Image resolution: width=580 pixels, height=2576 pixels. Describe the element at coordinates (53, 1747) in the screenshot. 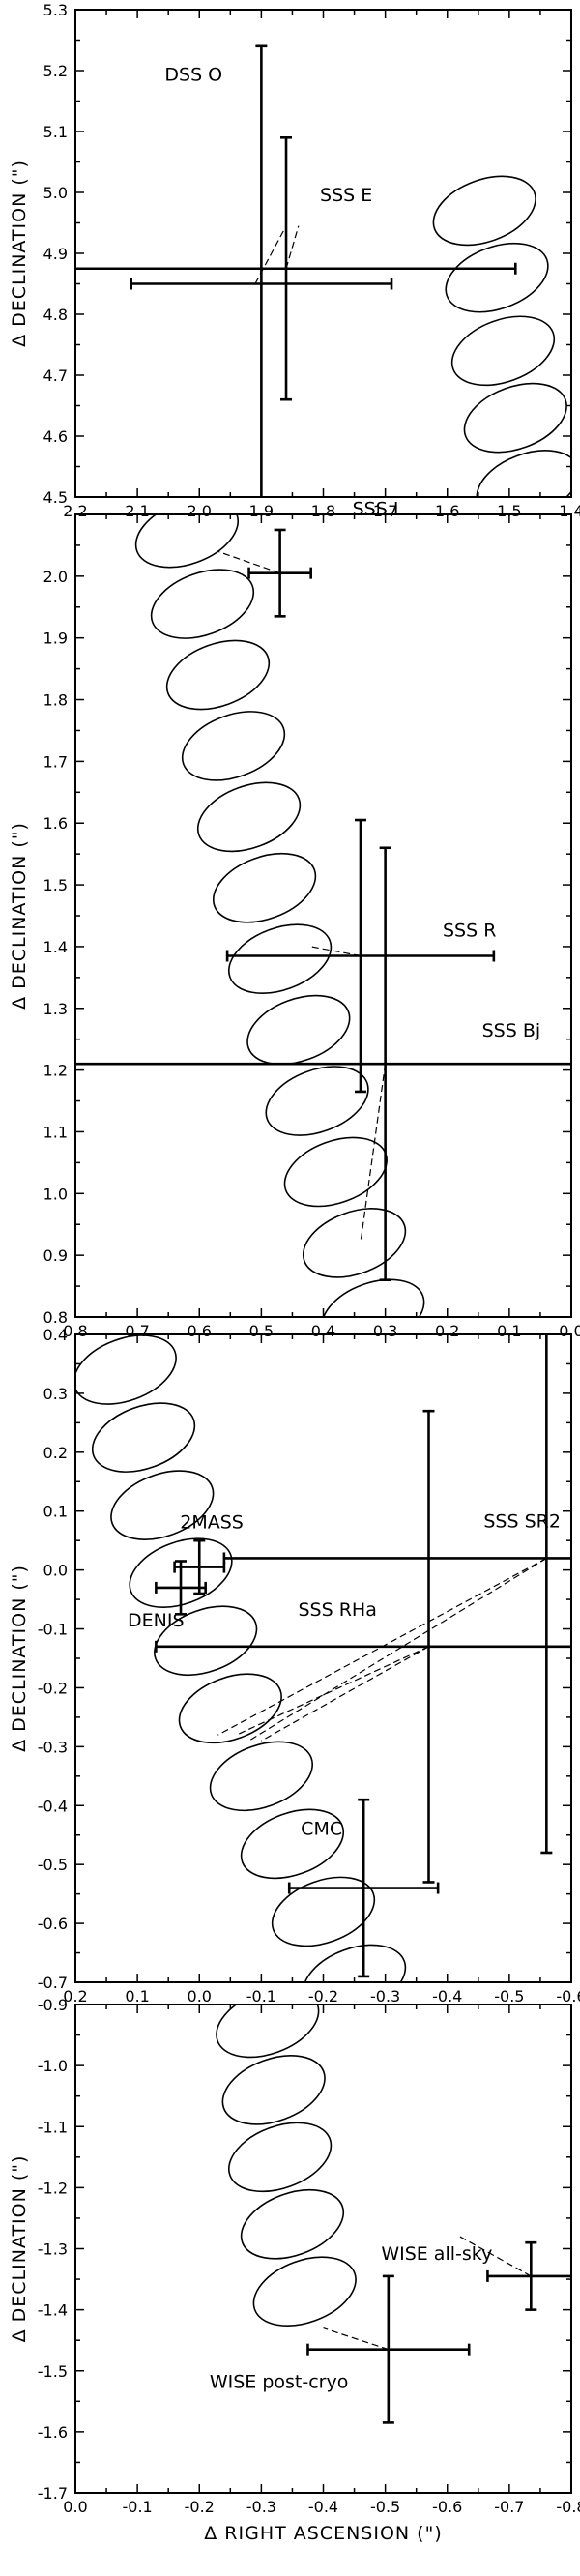

I see `y-tick-label: -0.3` at that location.